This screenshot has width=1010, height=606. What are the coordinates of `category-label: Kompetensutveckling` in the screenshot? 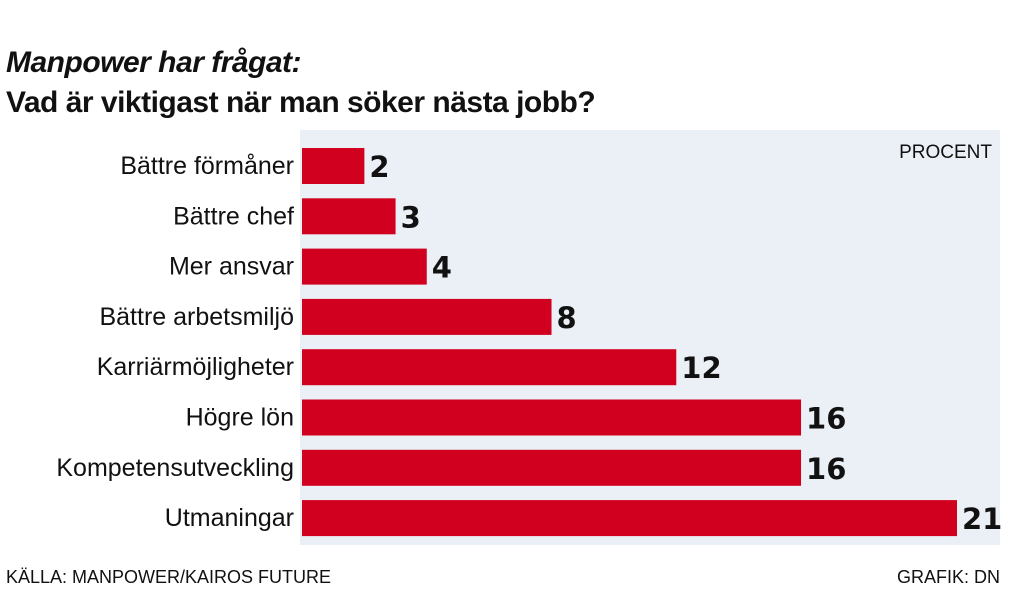 It's located at (175, 468).